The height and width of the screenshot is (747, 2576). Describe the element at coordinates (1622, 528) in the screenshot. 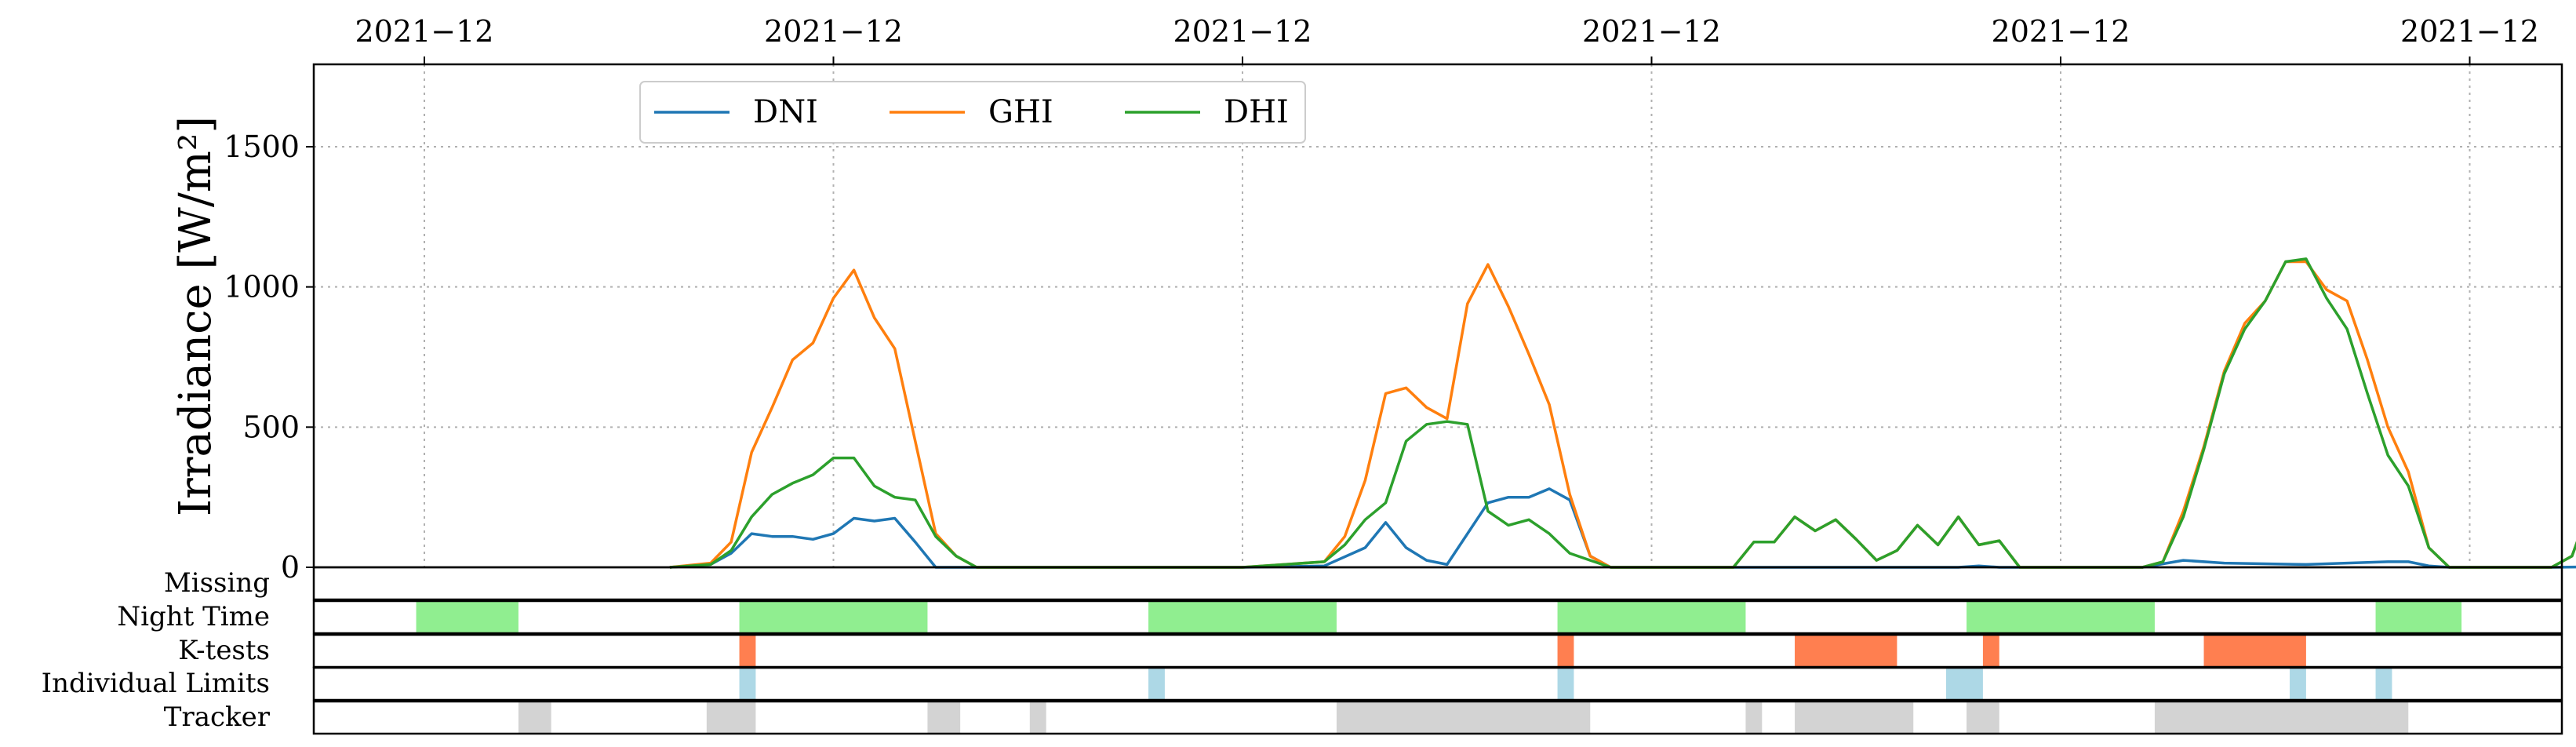

I see `series-line-dni` at that location.